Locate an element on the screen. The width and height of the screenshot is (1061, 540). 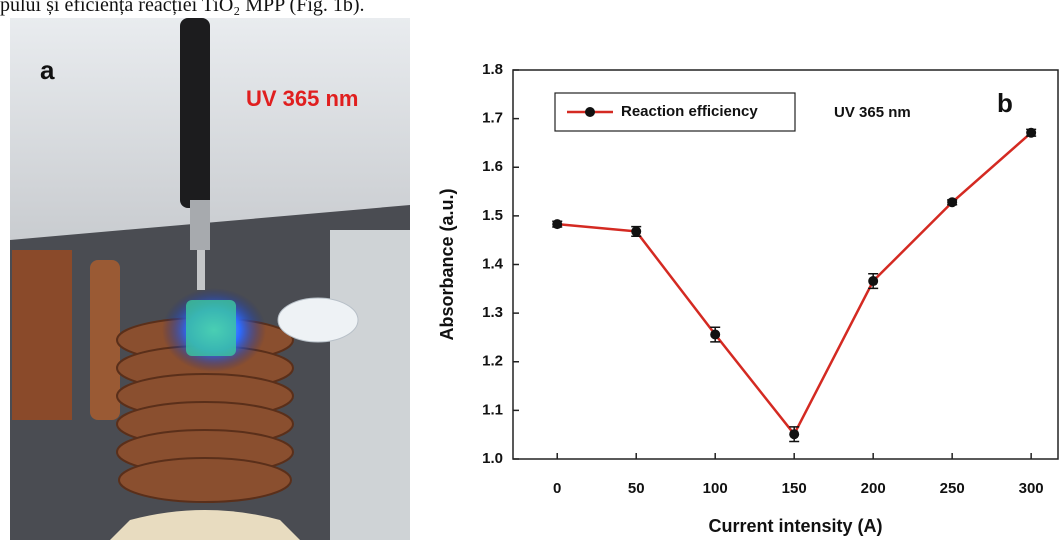
x-tick-label: 150 is located at coordinates (794, 488).